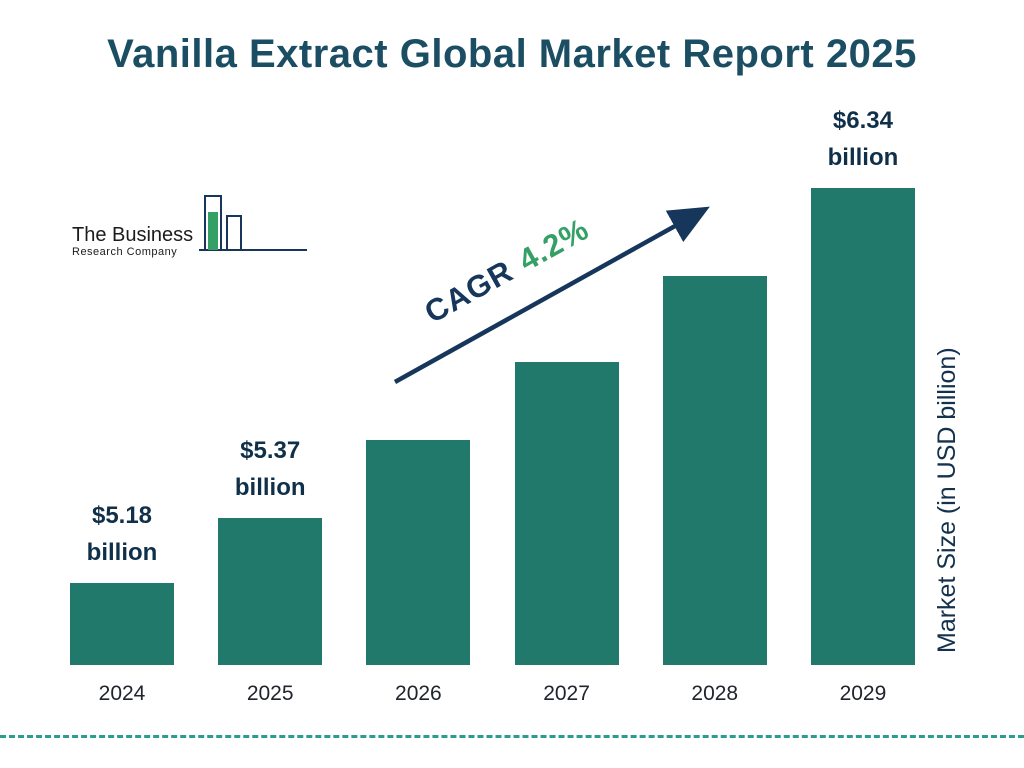 The image size is (1024, 768). What do you see at coordinates (125, 251) in the screenshot?
I see `logo-line2: Research Company` at bounding box center [125, 251].